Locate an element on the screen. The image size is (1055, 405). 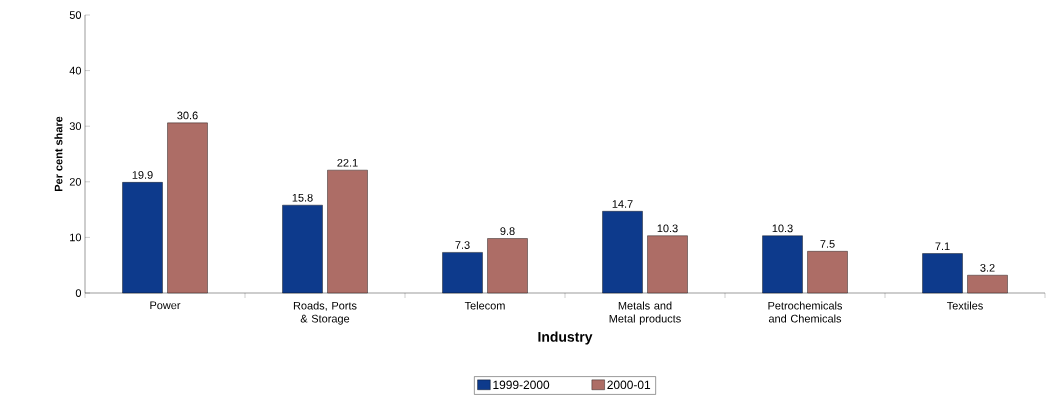
x-tick-label: Textiles is located at coordinates (964, 305).